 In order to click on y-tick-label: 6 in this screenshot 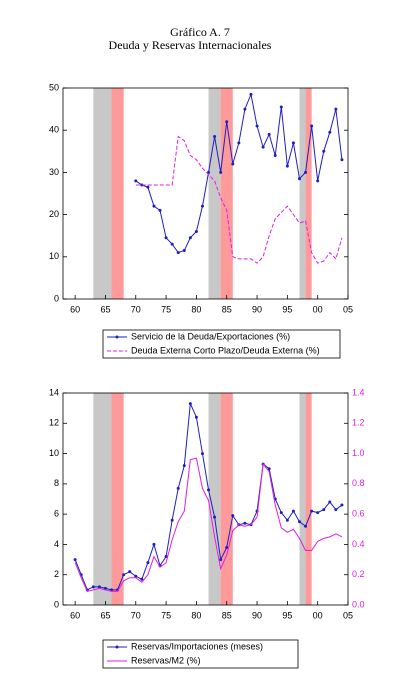, I will do `click(56, 514)`.